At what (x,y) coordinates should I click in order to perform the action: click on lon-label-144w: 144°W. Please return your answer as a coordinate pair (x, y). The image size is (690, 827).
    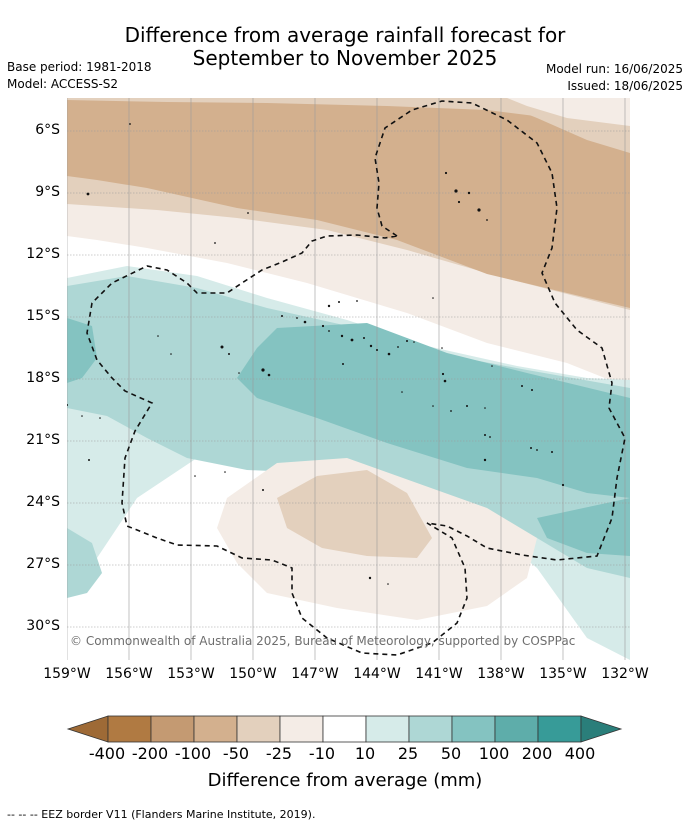
    Looking at the image, I should click on (377, 674).